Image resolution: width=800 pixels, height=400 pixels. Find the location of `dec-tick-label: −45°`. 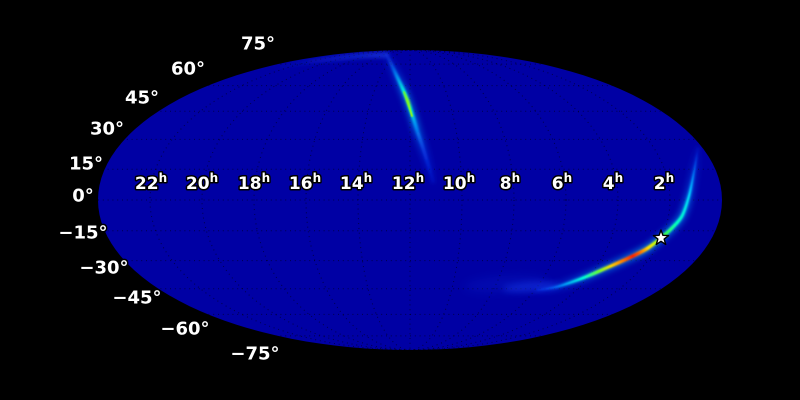

dec-tick-label: −45° is located at coordinates (136, 297).